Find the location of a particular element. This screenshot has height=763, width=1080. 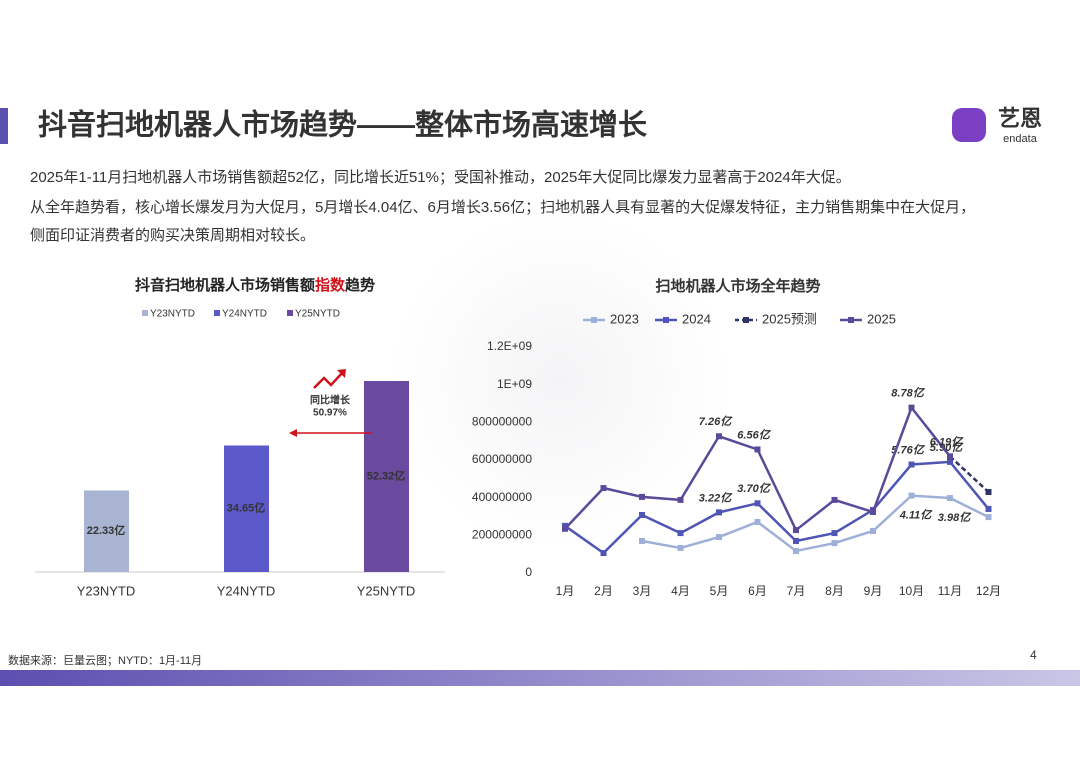

x-tick-label: 6月 is located at coordinates (757, 591).